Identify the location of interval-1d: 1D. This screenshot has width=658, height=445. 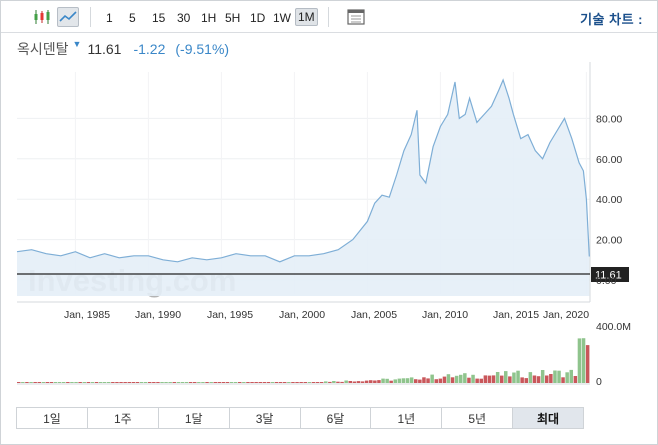
(258, 18).